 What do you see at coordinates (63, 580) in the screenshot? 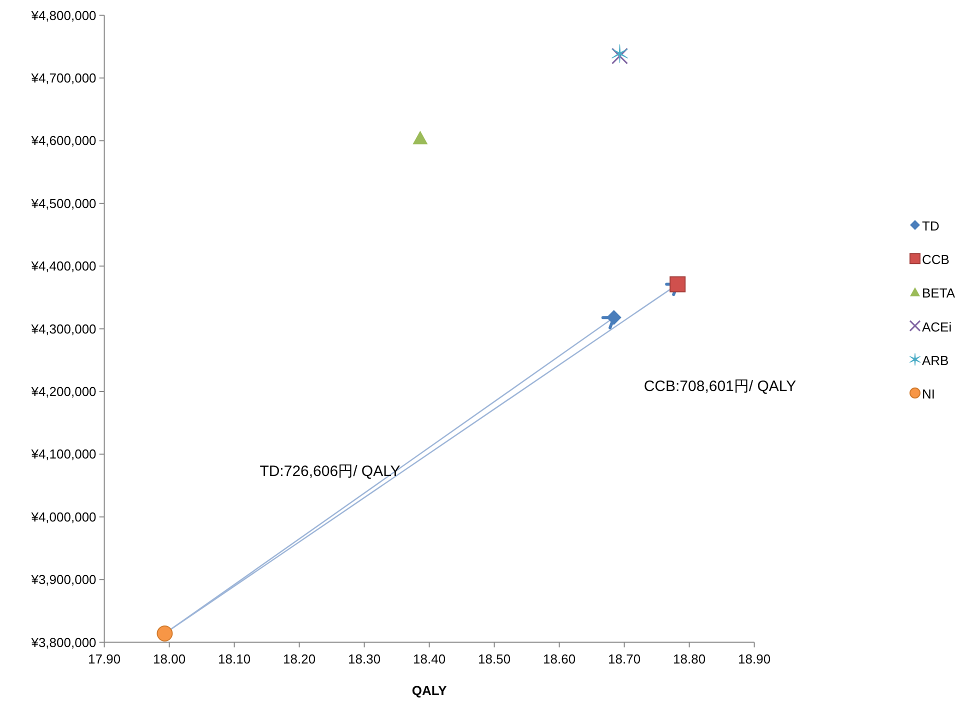
I see `y-tick-label: ¥3,900,000` at bounding box center [63, 580].